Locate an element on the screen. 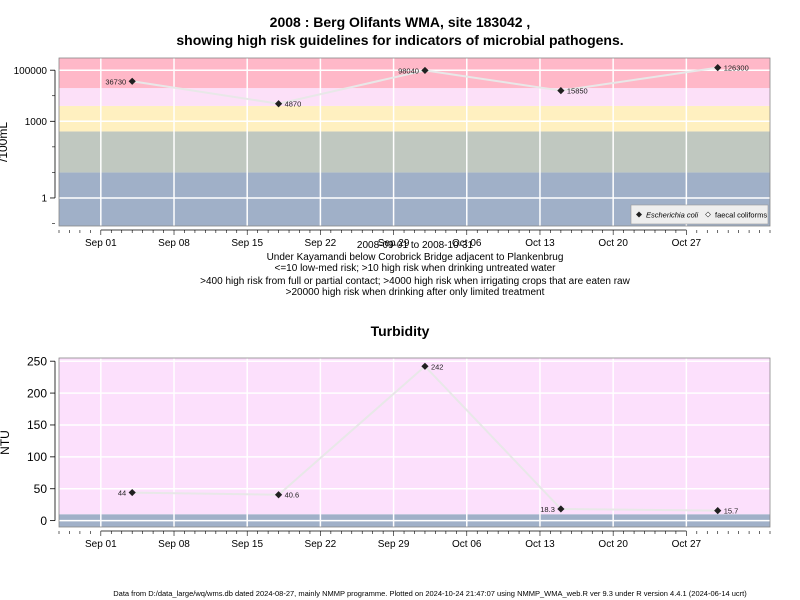 The image size is (800, 600). chart-title-line1: 2008 : Berg Olifants WMA, site 183042 , is located at coordinates (400, 22).